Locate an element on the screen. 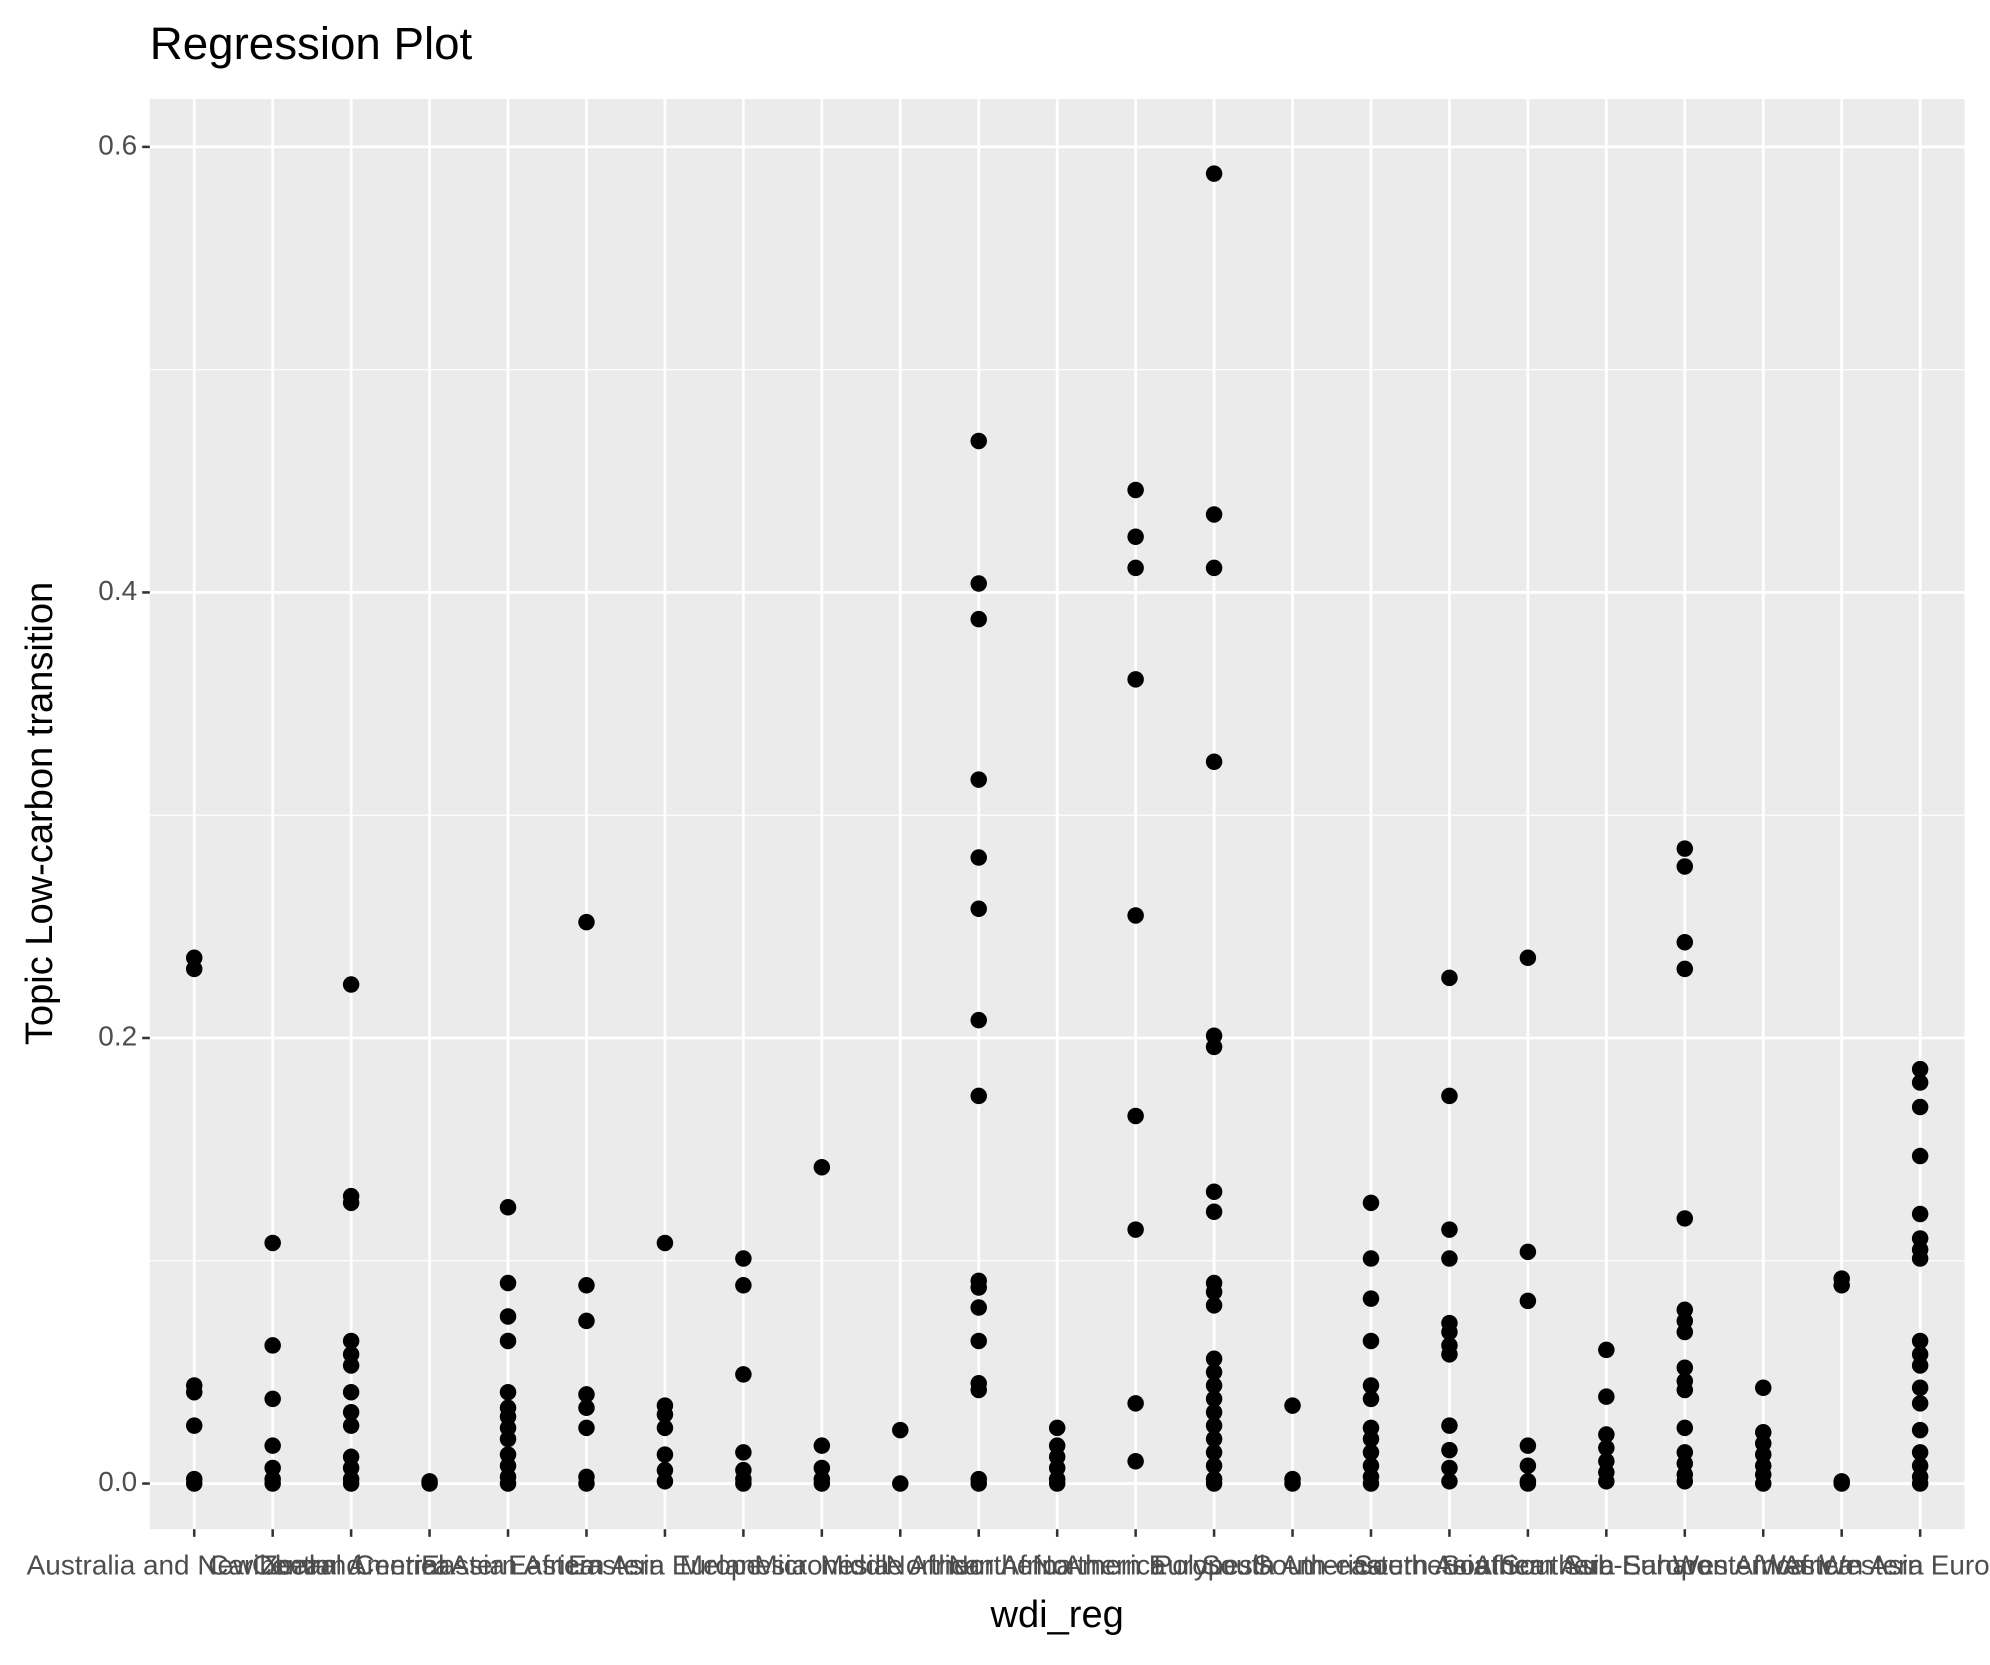 The height and width of the screenshot is (1665, 1990). y-tick-label: 0.0 is located at coordinates (117, 1481).